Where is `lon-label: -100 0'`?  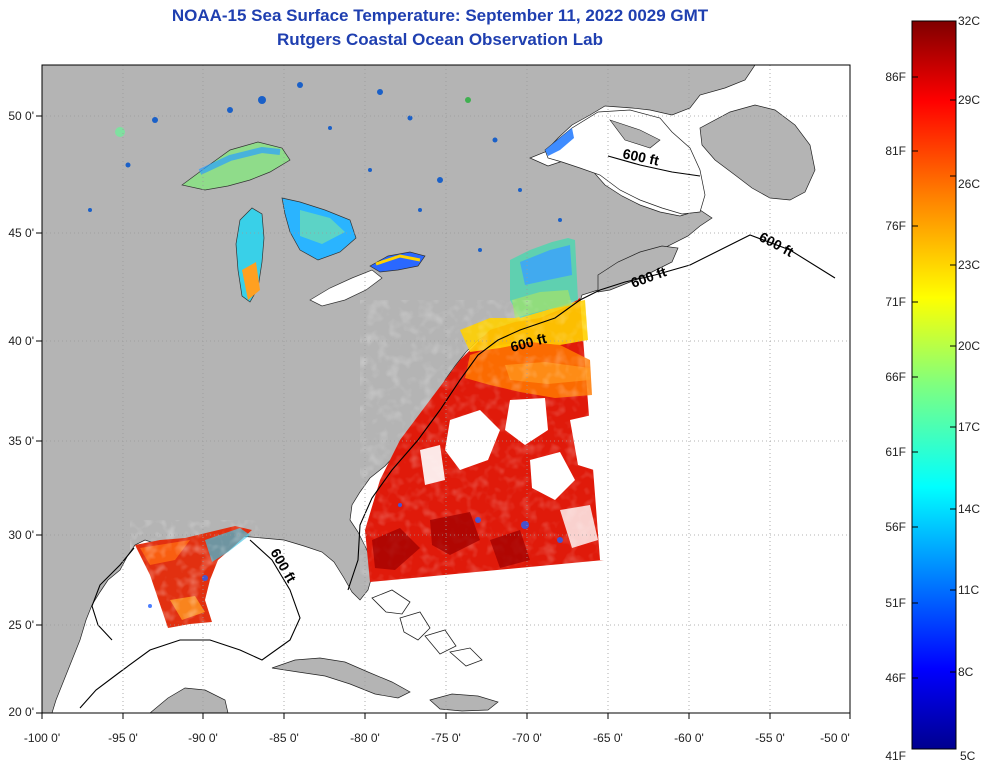
lon-label: -100 0' is located at coordinates (42, 738).